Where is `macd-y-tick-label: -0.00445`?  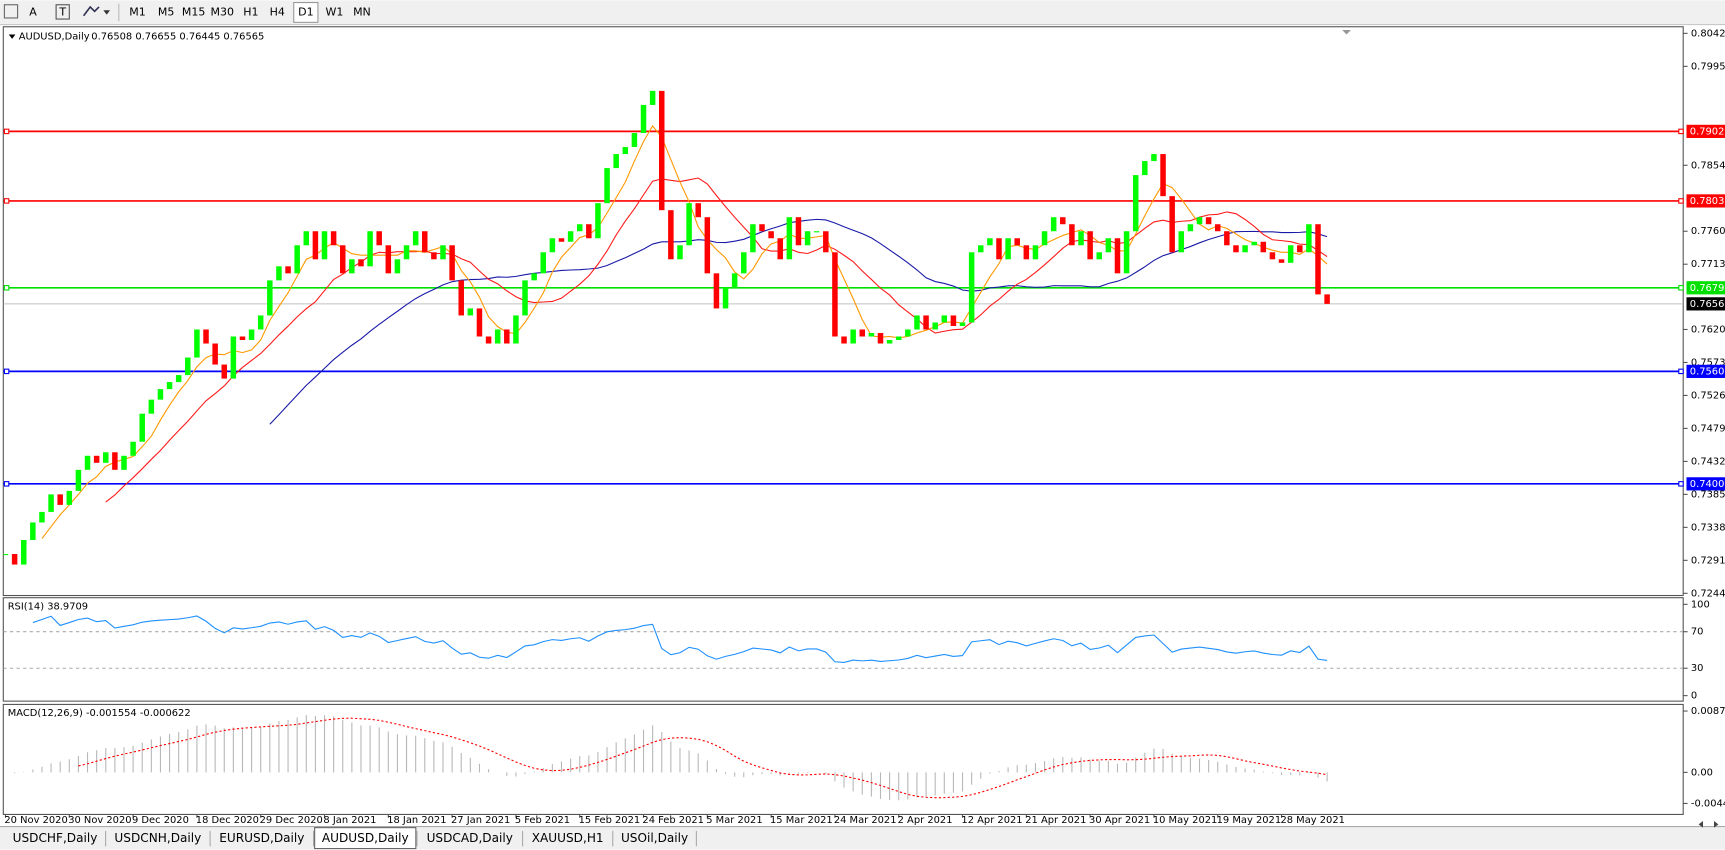 macd-y-tick-label: -0.00445 is located at coordinates (1708, 803).